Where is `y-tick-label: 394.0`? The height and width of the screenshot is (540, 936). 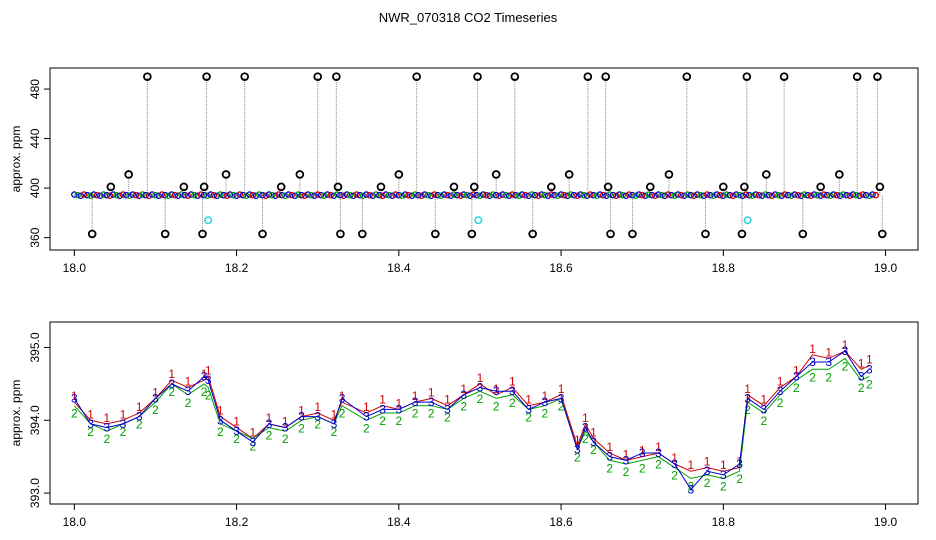 y-tick-label: 394.0 is located at coordinates (35, 420).